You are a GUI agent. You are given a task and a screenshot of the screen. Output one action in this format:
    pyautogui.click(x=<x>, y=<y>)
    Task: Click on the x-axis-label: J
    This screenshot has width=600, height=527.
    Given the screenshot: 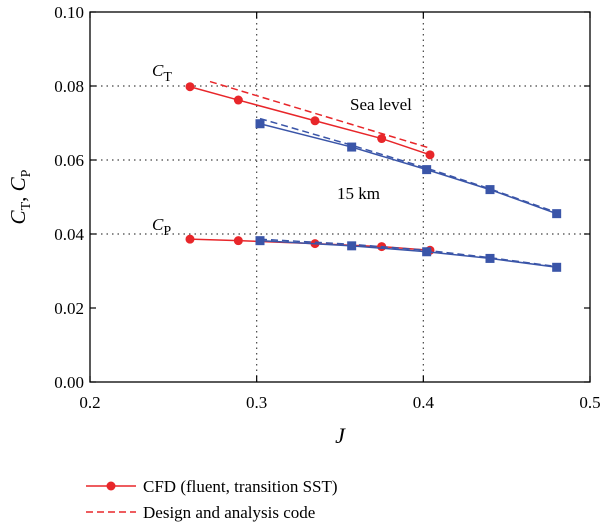 What is the action you would take?
    pyautogui.click(x=340, y=435)
    